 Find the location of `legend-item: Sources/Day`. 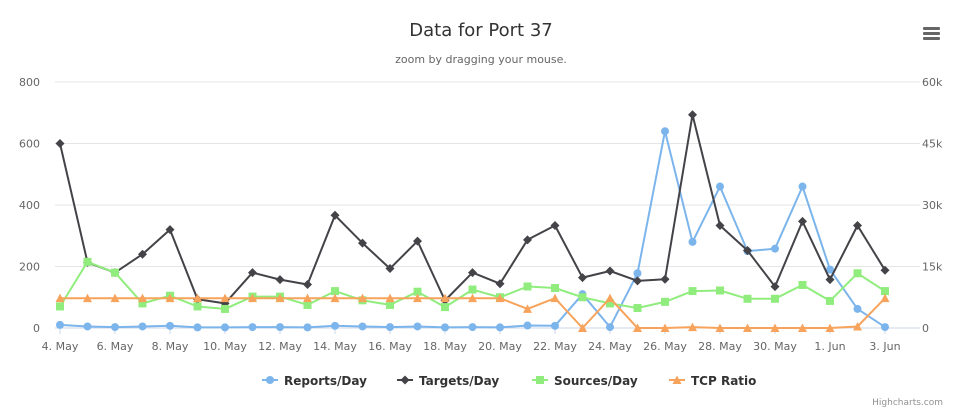

legend-item: Sources/Day is located at coordinates (585, 381).